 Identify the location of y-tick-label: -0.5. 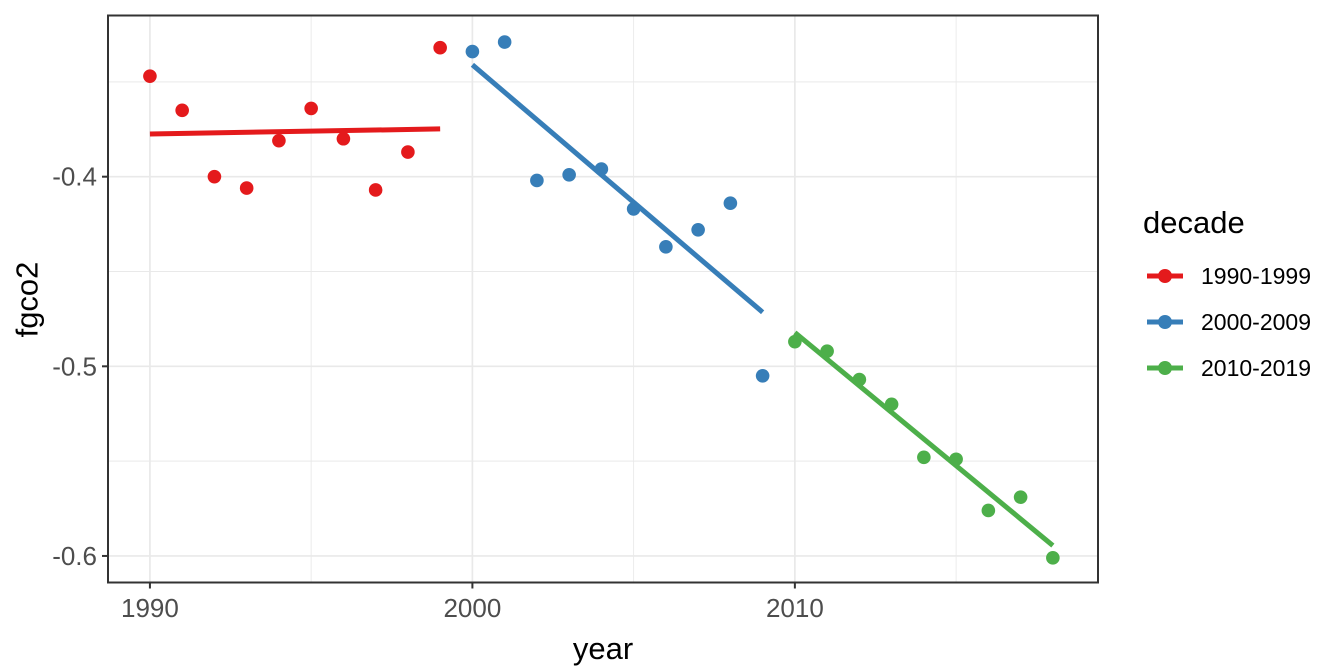
(74, 366).